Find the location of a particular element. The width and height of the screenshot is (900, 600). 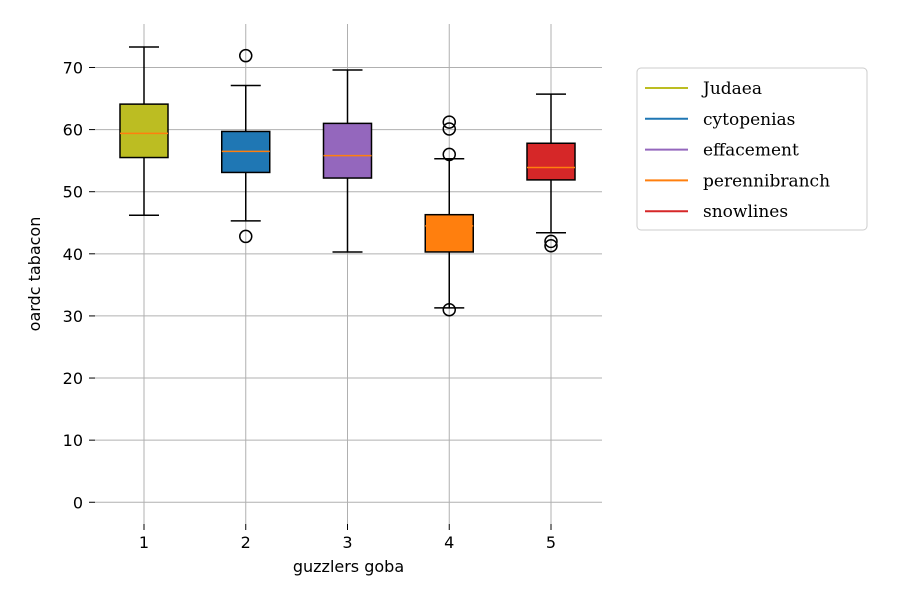

y-axis-label: oardc tabacon is located at coordinates (34, 274).